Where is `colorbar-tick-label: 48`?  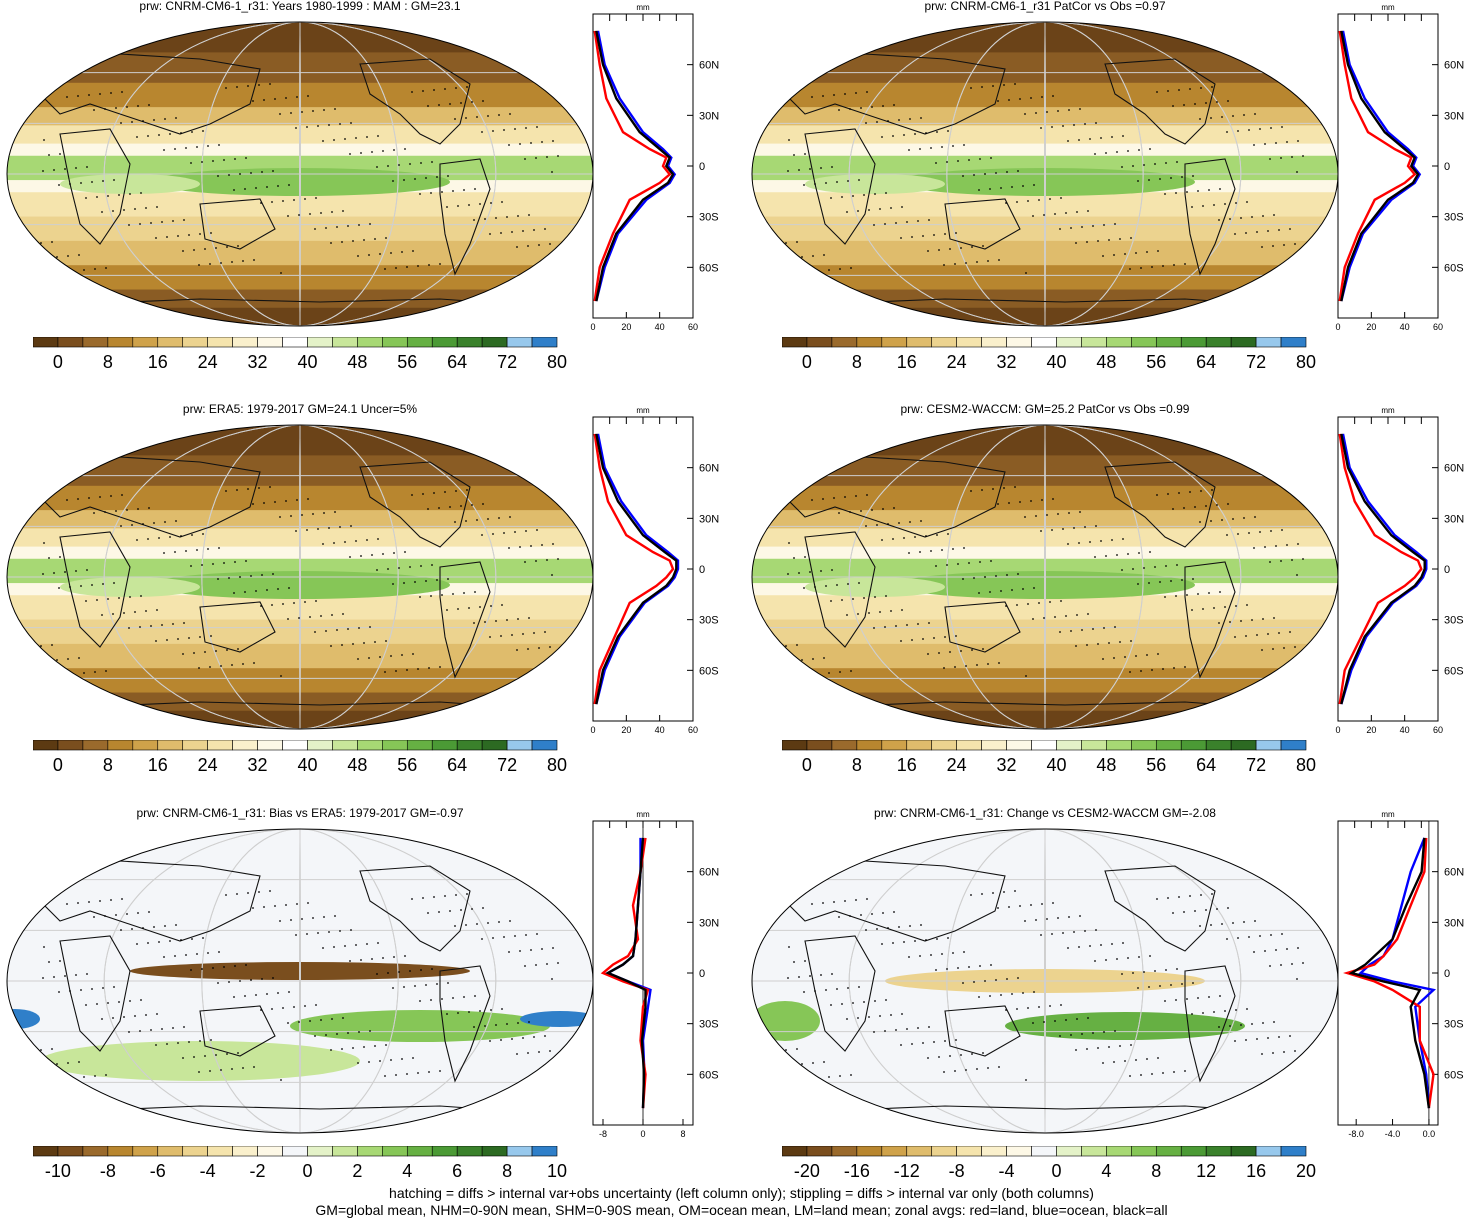
colorbar-tick-label: 48 is located at coordinates (357, 765).